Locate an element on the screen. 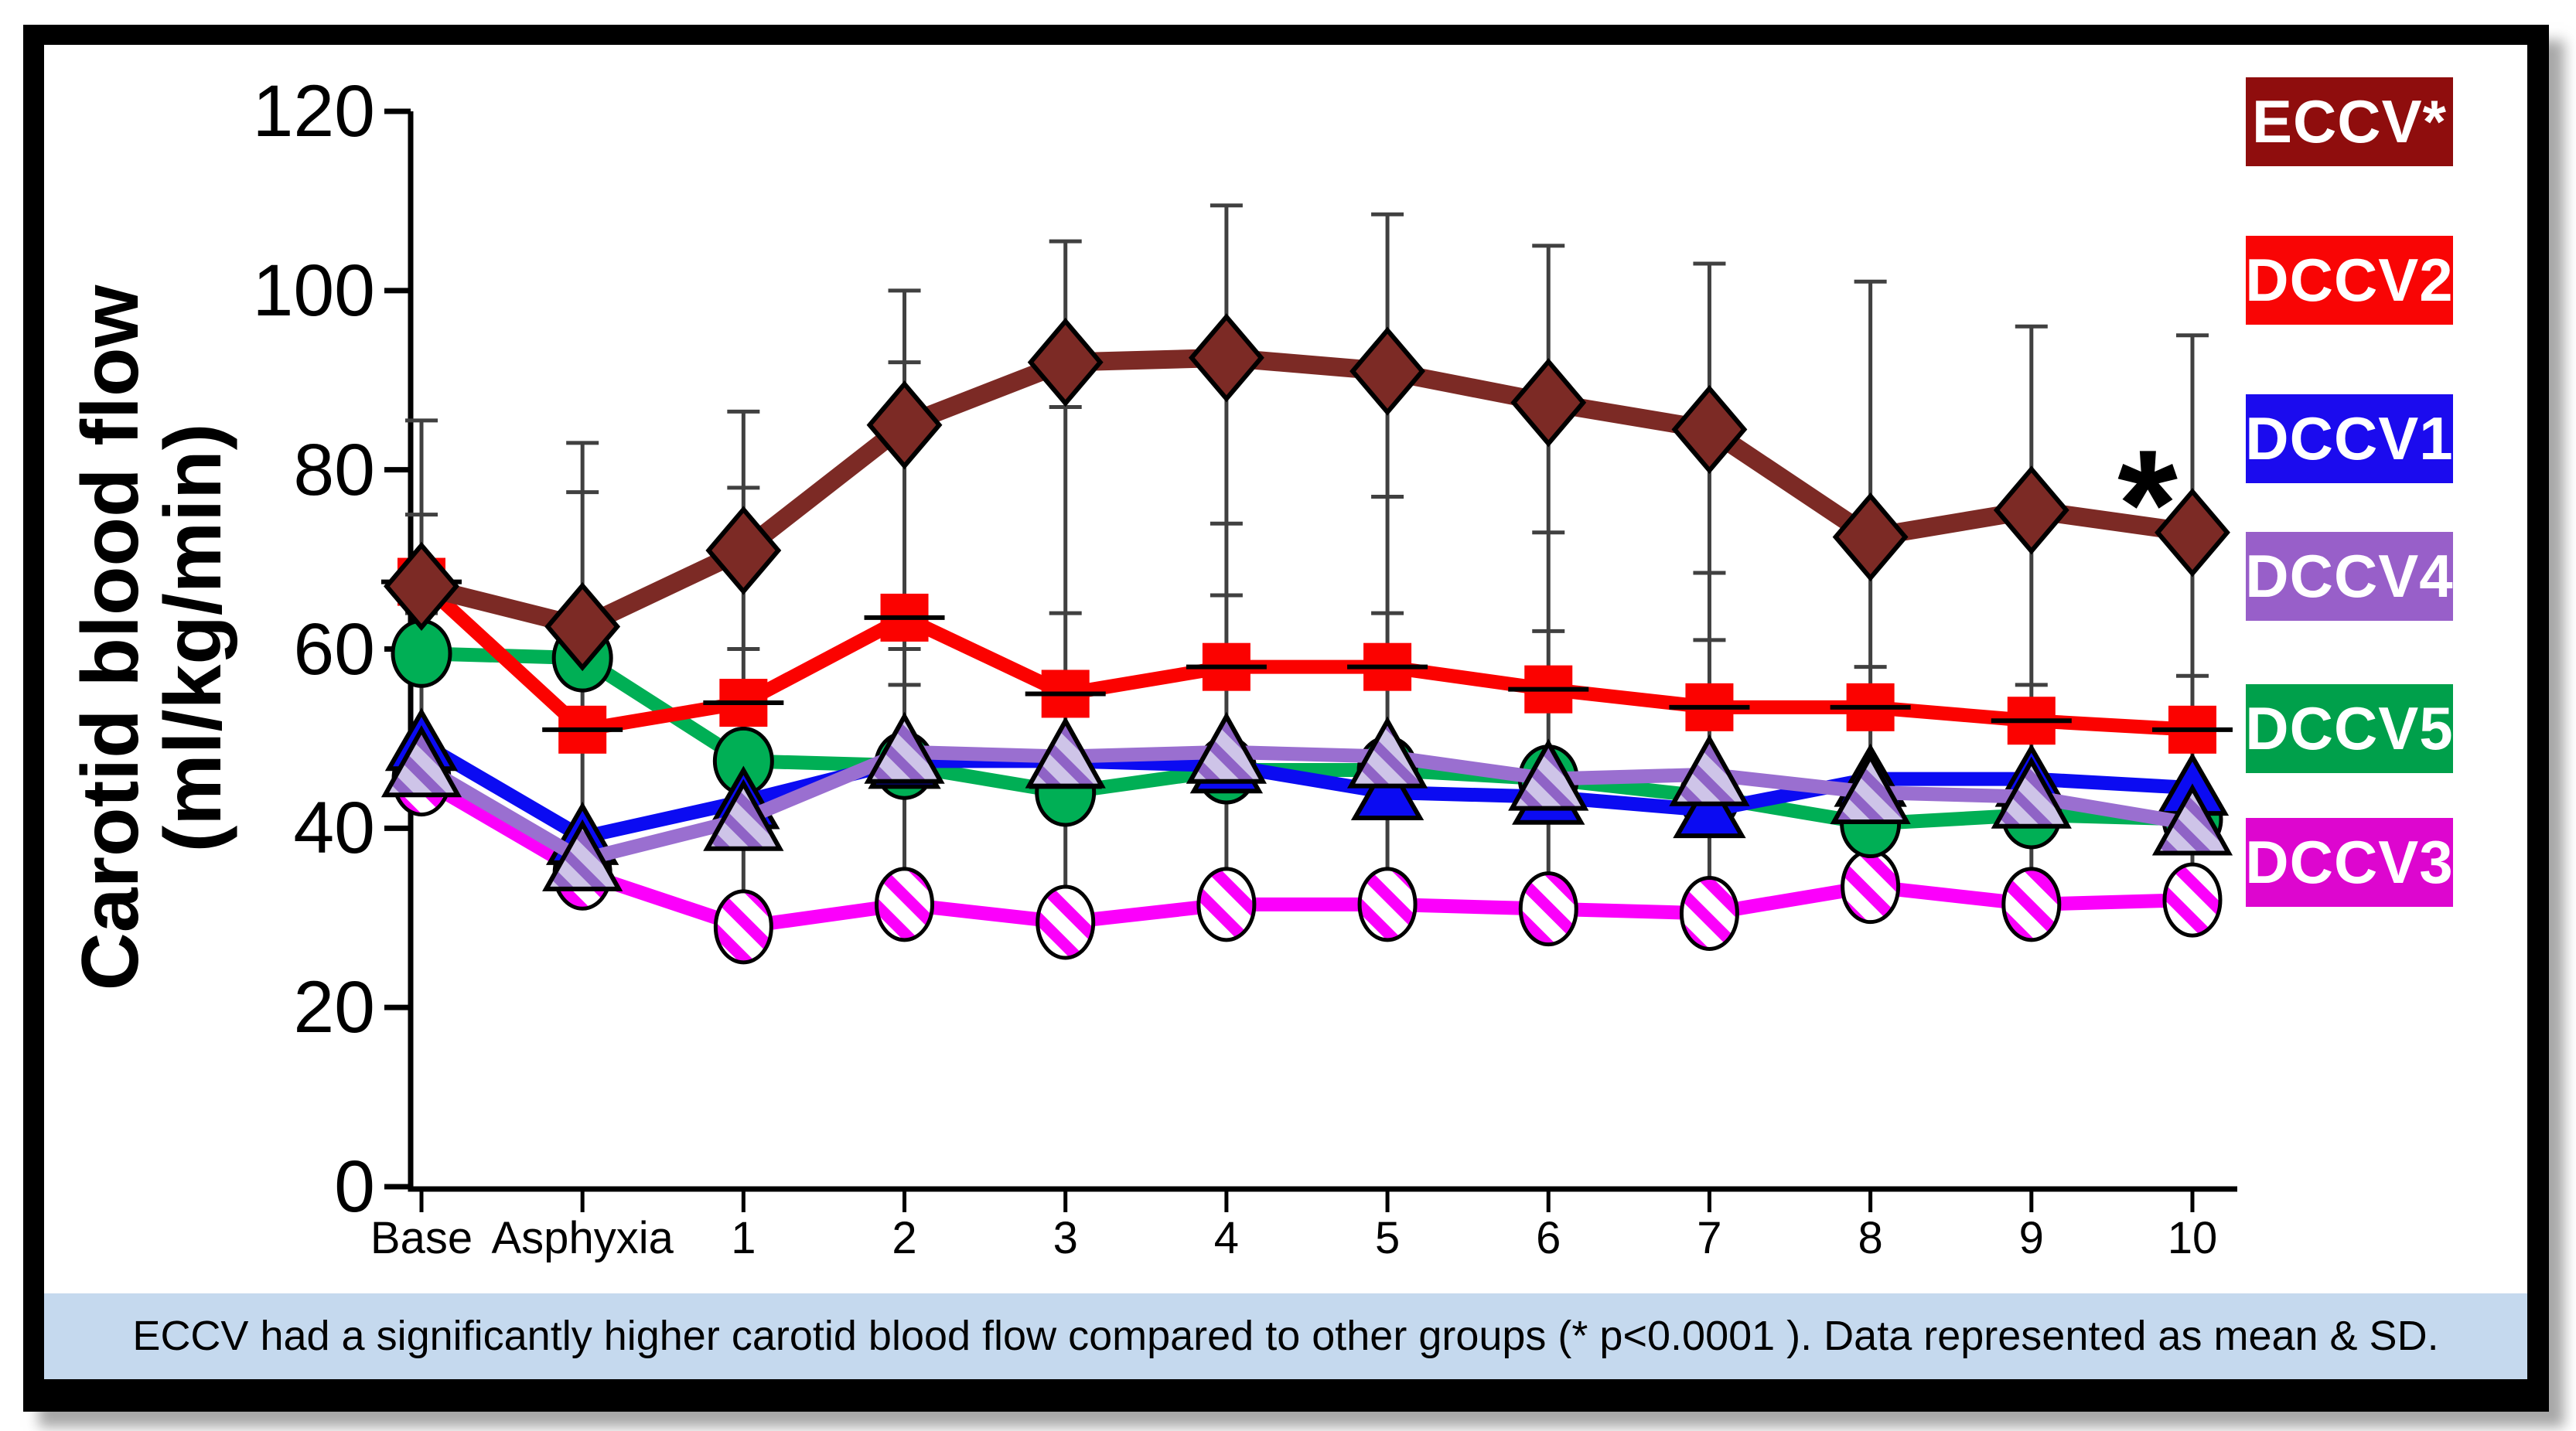  y-tick-label-120: 120 is located at coordinates (313, 111).